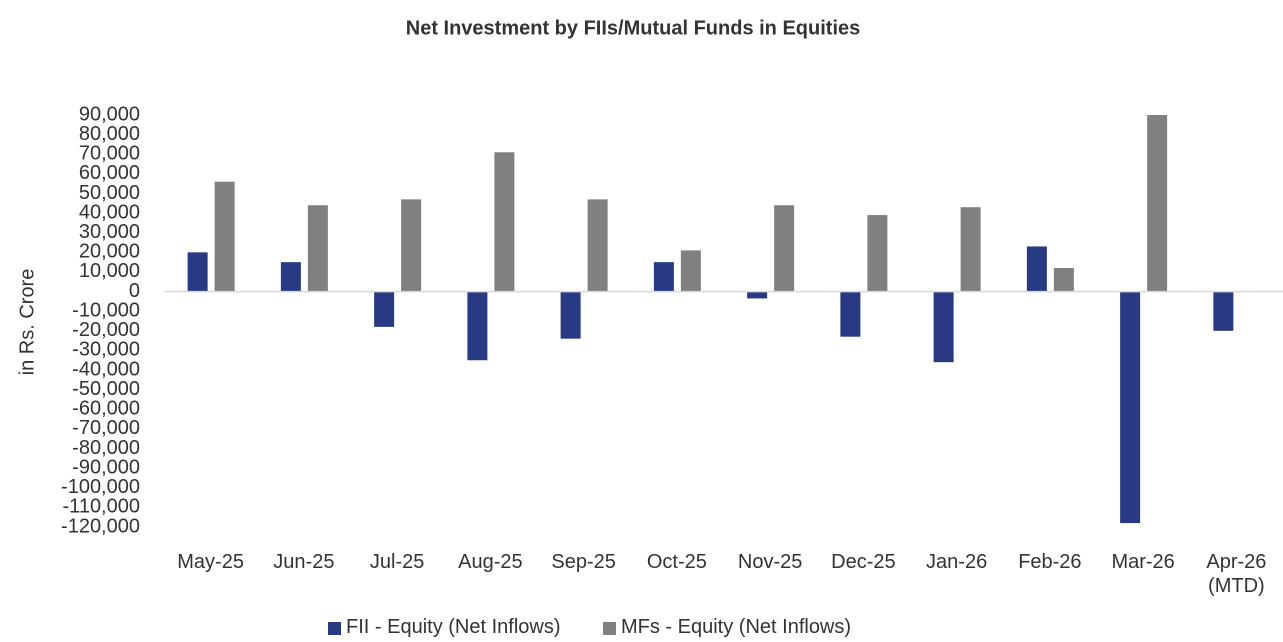  Describe the element at coordinates (106, 310) in the screenshot. I see `y-tick-label: -10,000` at that location.